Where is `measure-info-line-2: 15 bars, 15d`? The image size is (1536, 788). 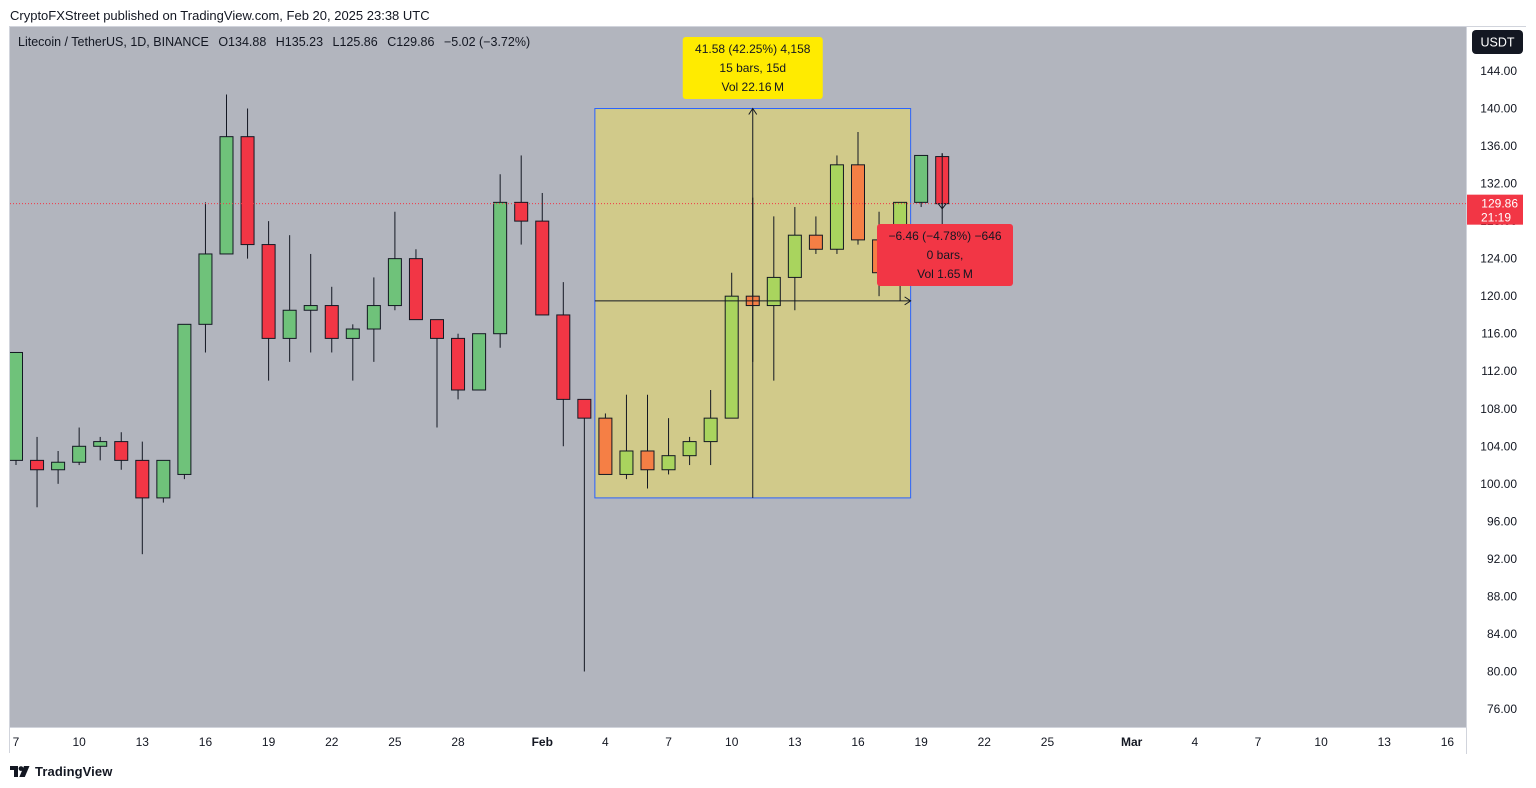 measure-info-line-2: 15 bars, 15d is located at coordinates (752, 68).